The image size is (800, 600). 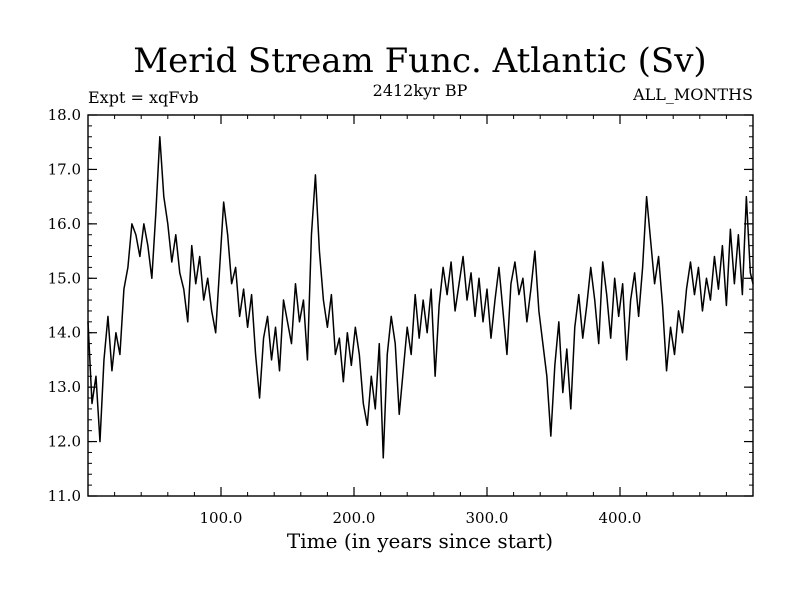 What do you see at coordinates (64, 169) in the screenshot?
I see `y-tick-label: 17.0` at bounding box center [64, 169].